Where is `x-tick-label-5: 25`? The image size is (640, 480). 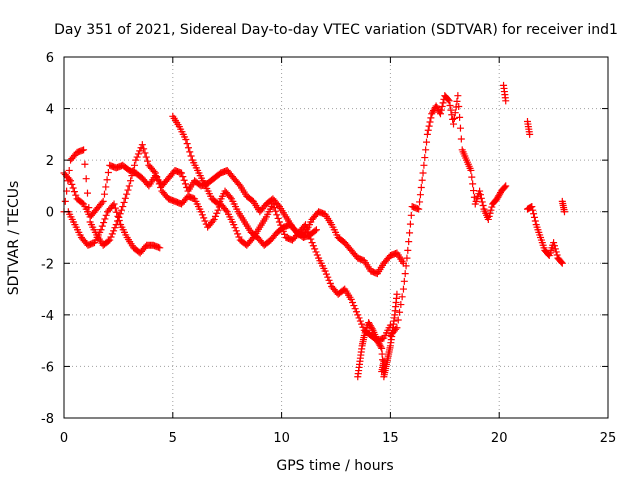
x-tick-label-5: 25 is located at coordinates (608, 438).